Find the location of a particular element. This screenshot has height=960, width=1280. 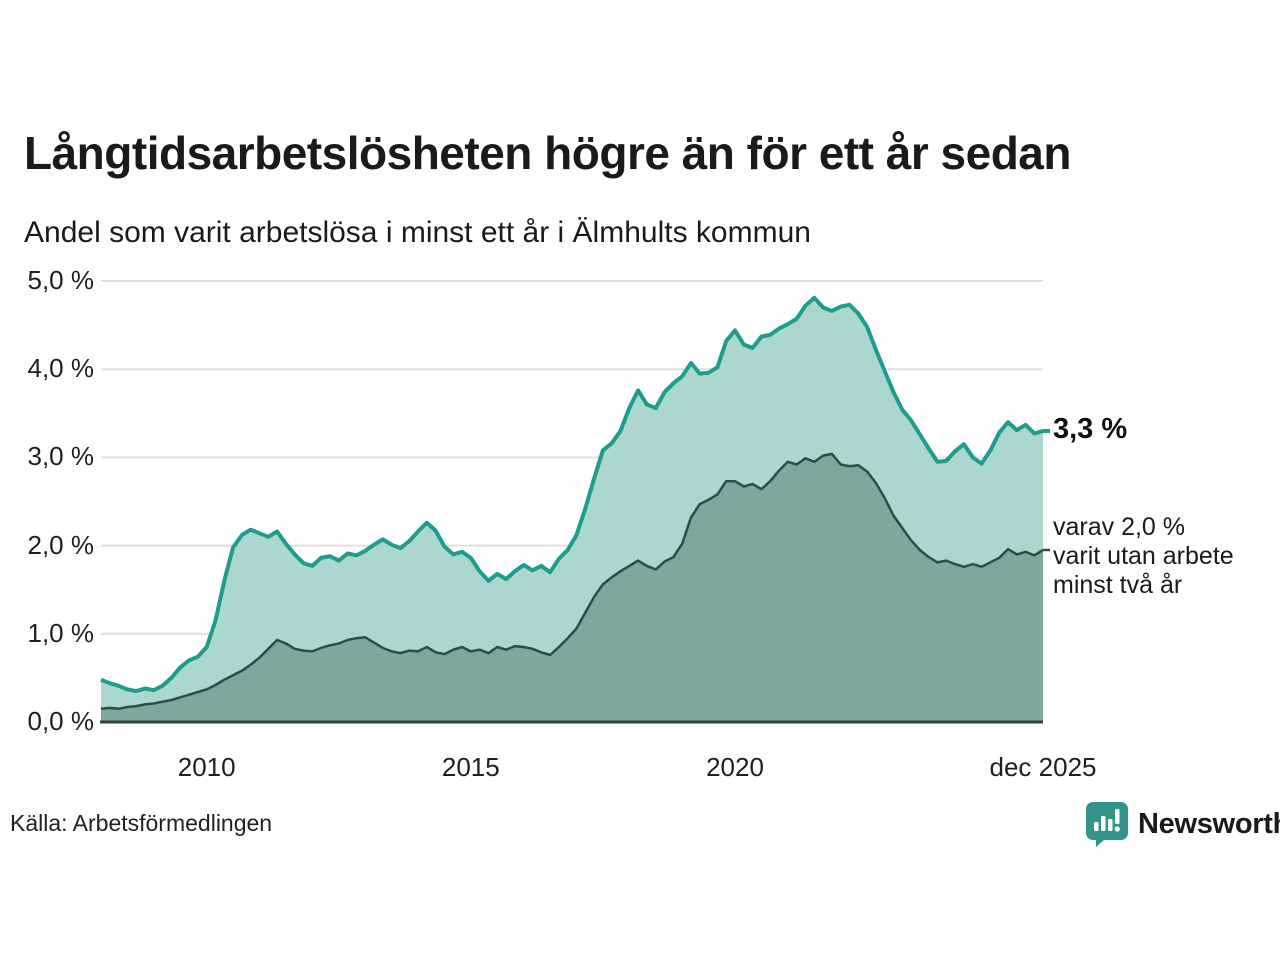

newsworthy-logo: Newsworthy is located at coordinates (1182, 824).